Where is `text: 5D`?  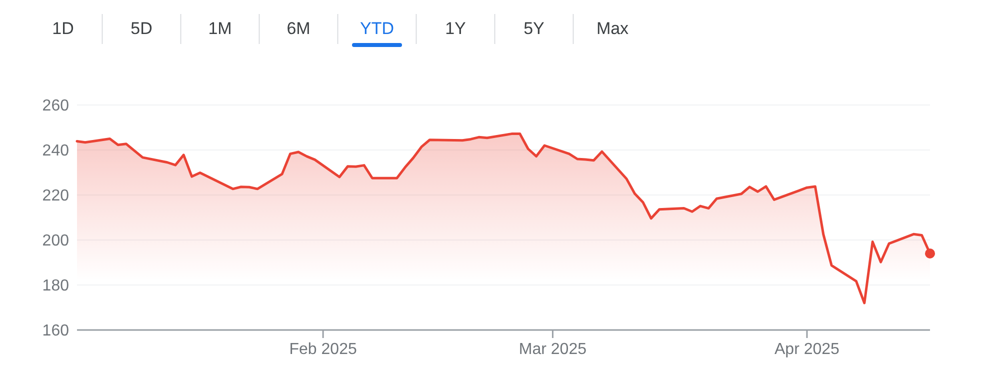
text: 5D is located at coordinates (141, 28).